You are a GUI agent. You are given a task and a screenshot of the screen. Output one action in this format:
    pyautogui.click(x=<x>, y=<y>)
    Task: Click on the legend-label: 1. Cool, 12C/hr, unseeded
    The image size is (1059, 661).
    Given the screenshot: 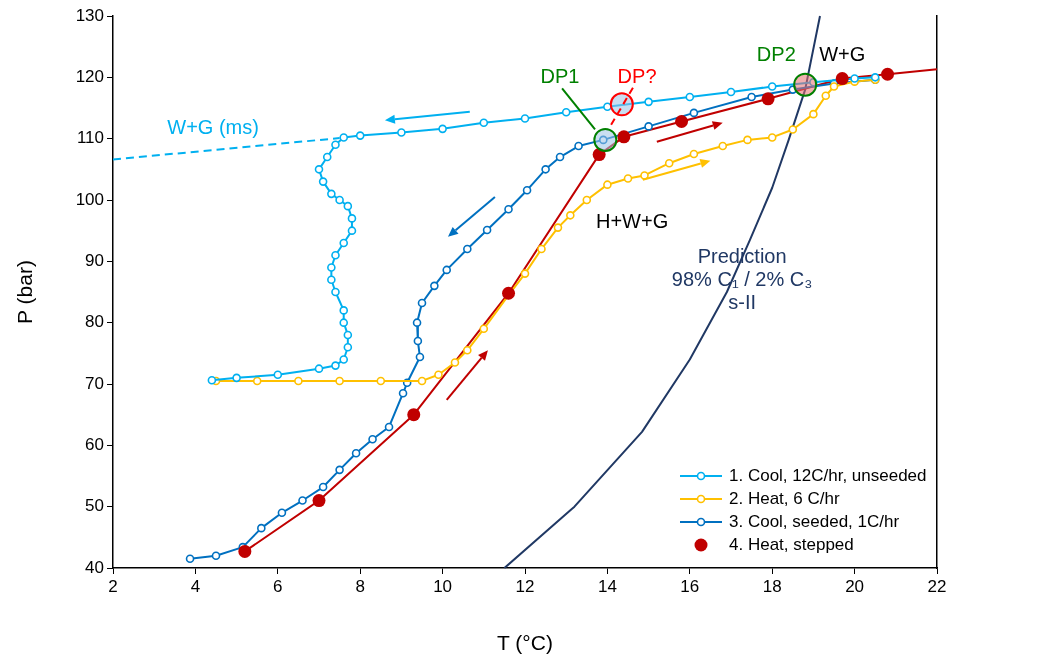 What is the action you would take?
    pyautogui.click(x=828, y=475)
    